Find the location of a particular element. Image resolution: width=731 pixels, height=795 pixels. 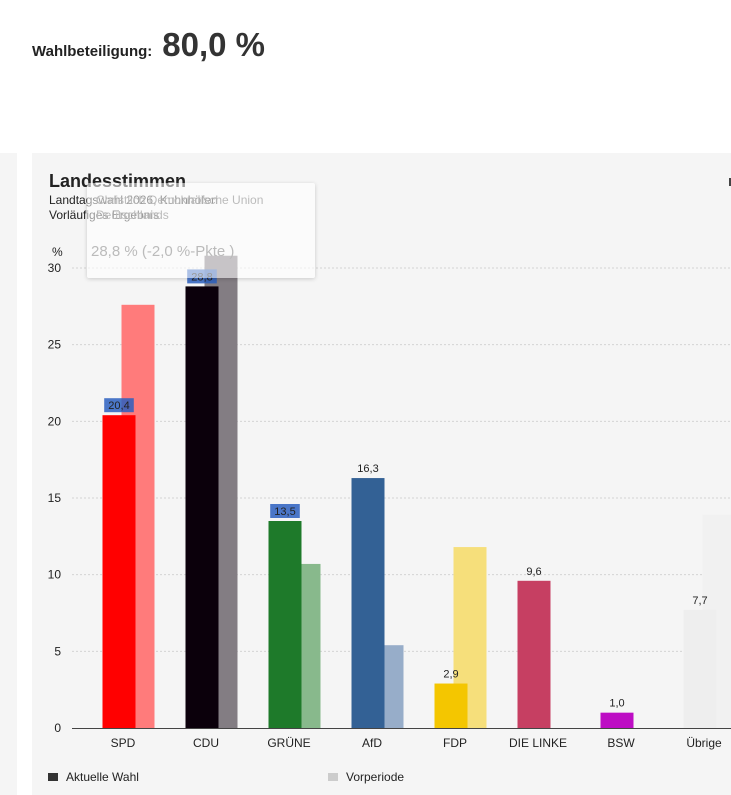

bar-current-grüne is located at coordinates (285, 624).